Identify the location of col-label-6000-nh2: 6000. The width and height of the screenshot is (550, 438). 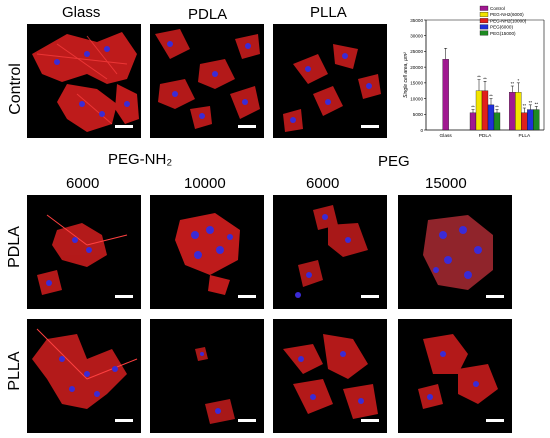
(83, 183).